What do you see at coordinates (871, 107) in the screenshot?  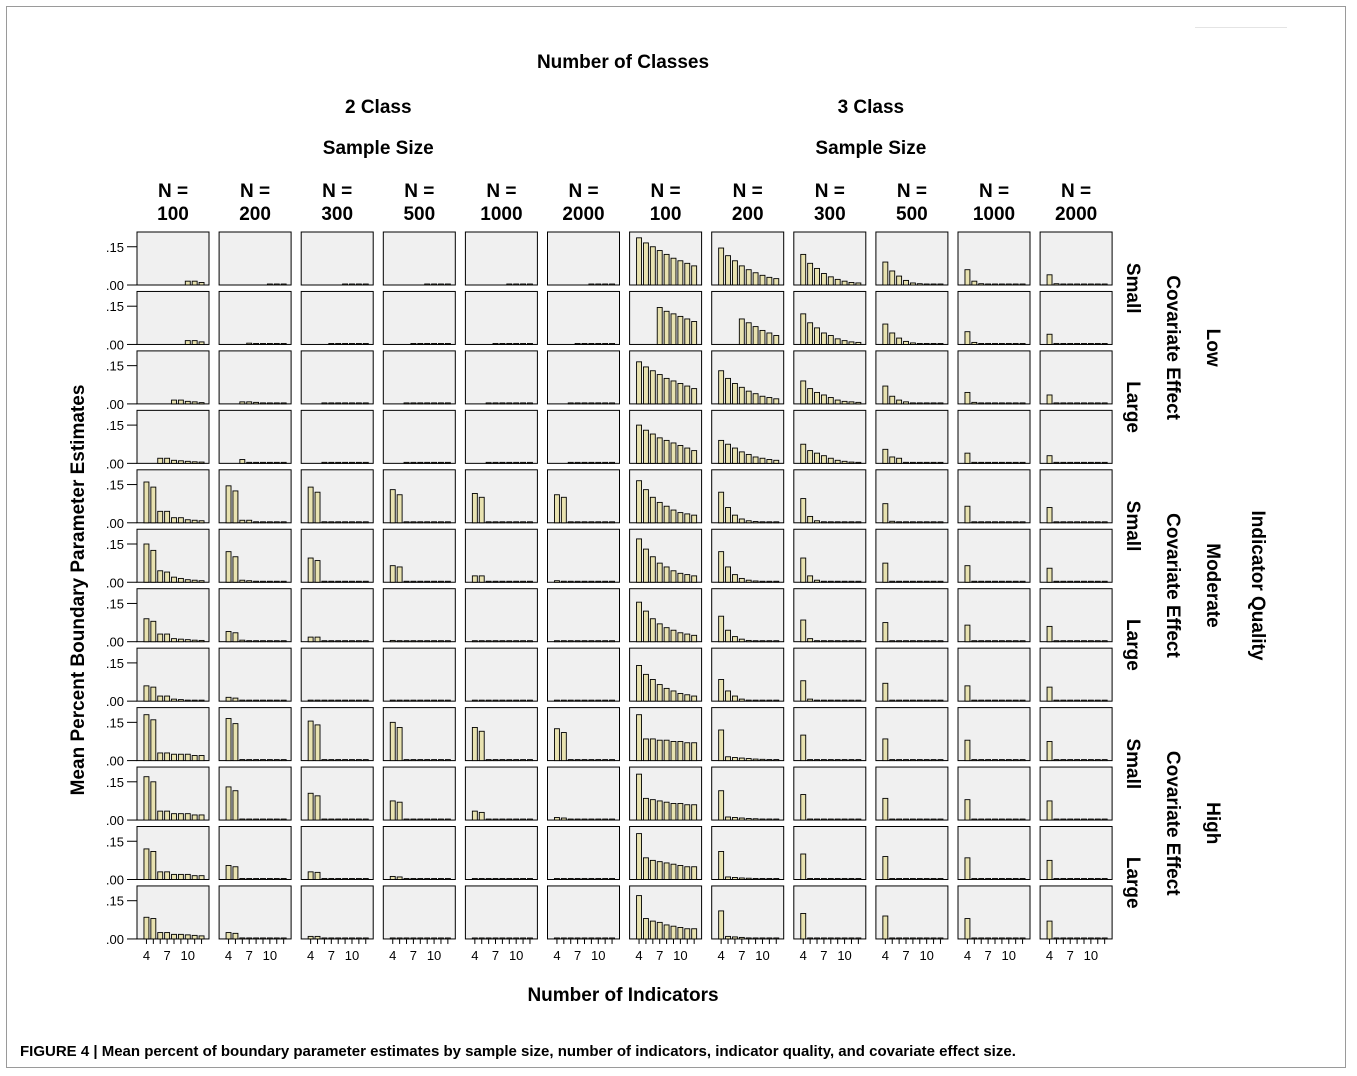 I see `class-group-label: 3 Class` at bounding box center [871, 107].